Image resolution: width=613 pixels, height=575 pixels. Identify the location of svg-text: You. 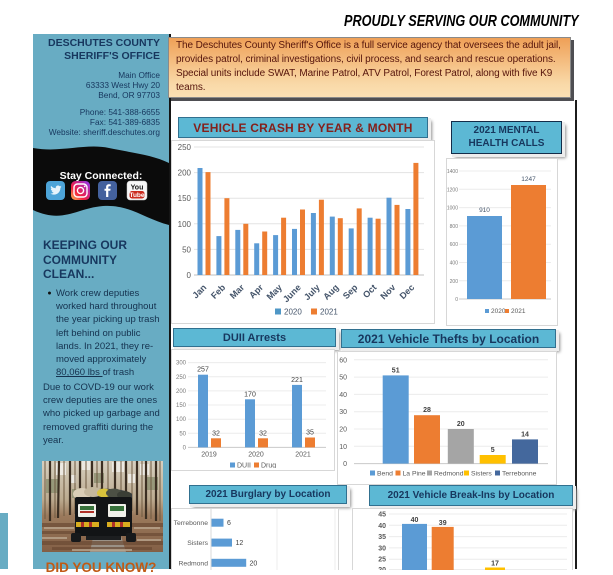
(137, 188).